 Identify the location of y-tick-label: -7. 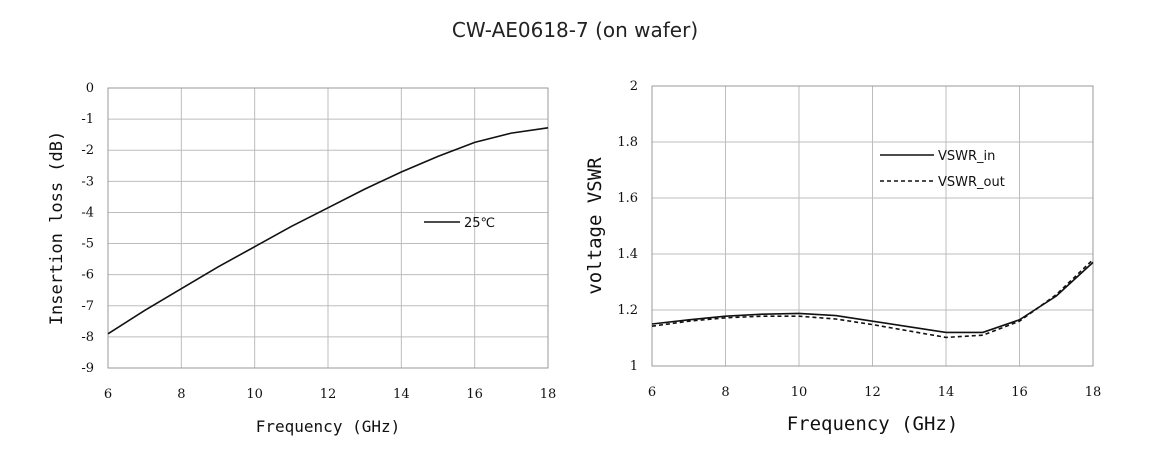
(87, 306).